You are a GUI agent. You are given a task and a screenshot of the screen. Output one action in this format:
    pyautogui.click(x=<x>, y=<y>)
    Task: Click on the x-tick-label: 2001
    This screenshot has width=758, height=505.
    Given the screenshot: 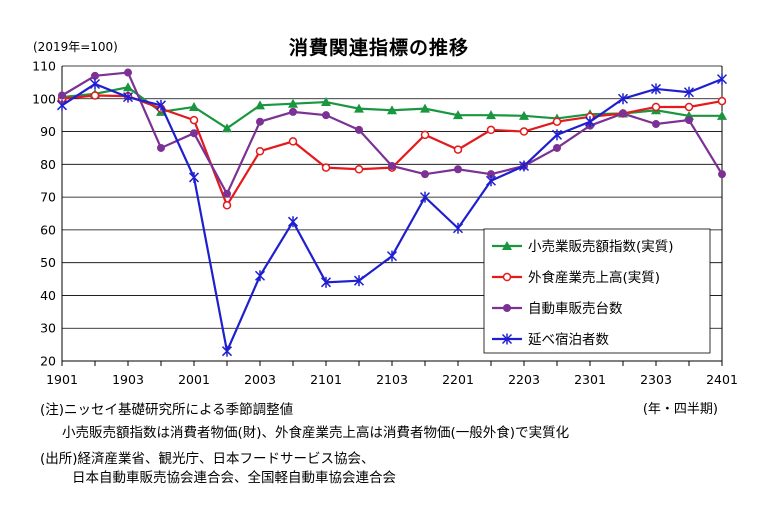 What is the action you would take?
    pyautogui.click(x=194, y=379)
    